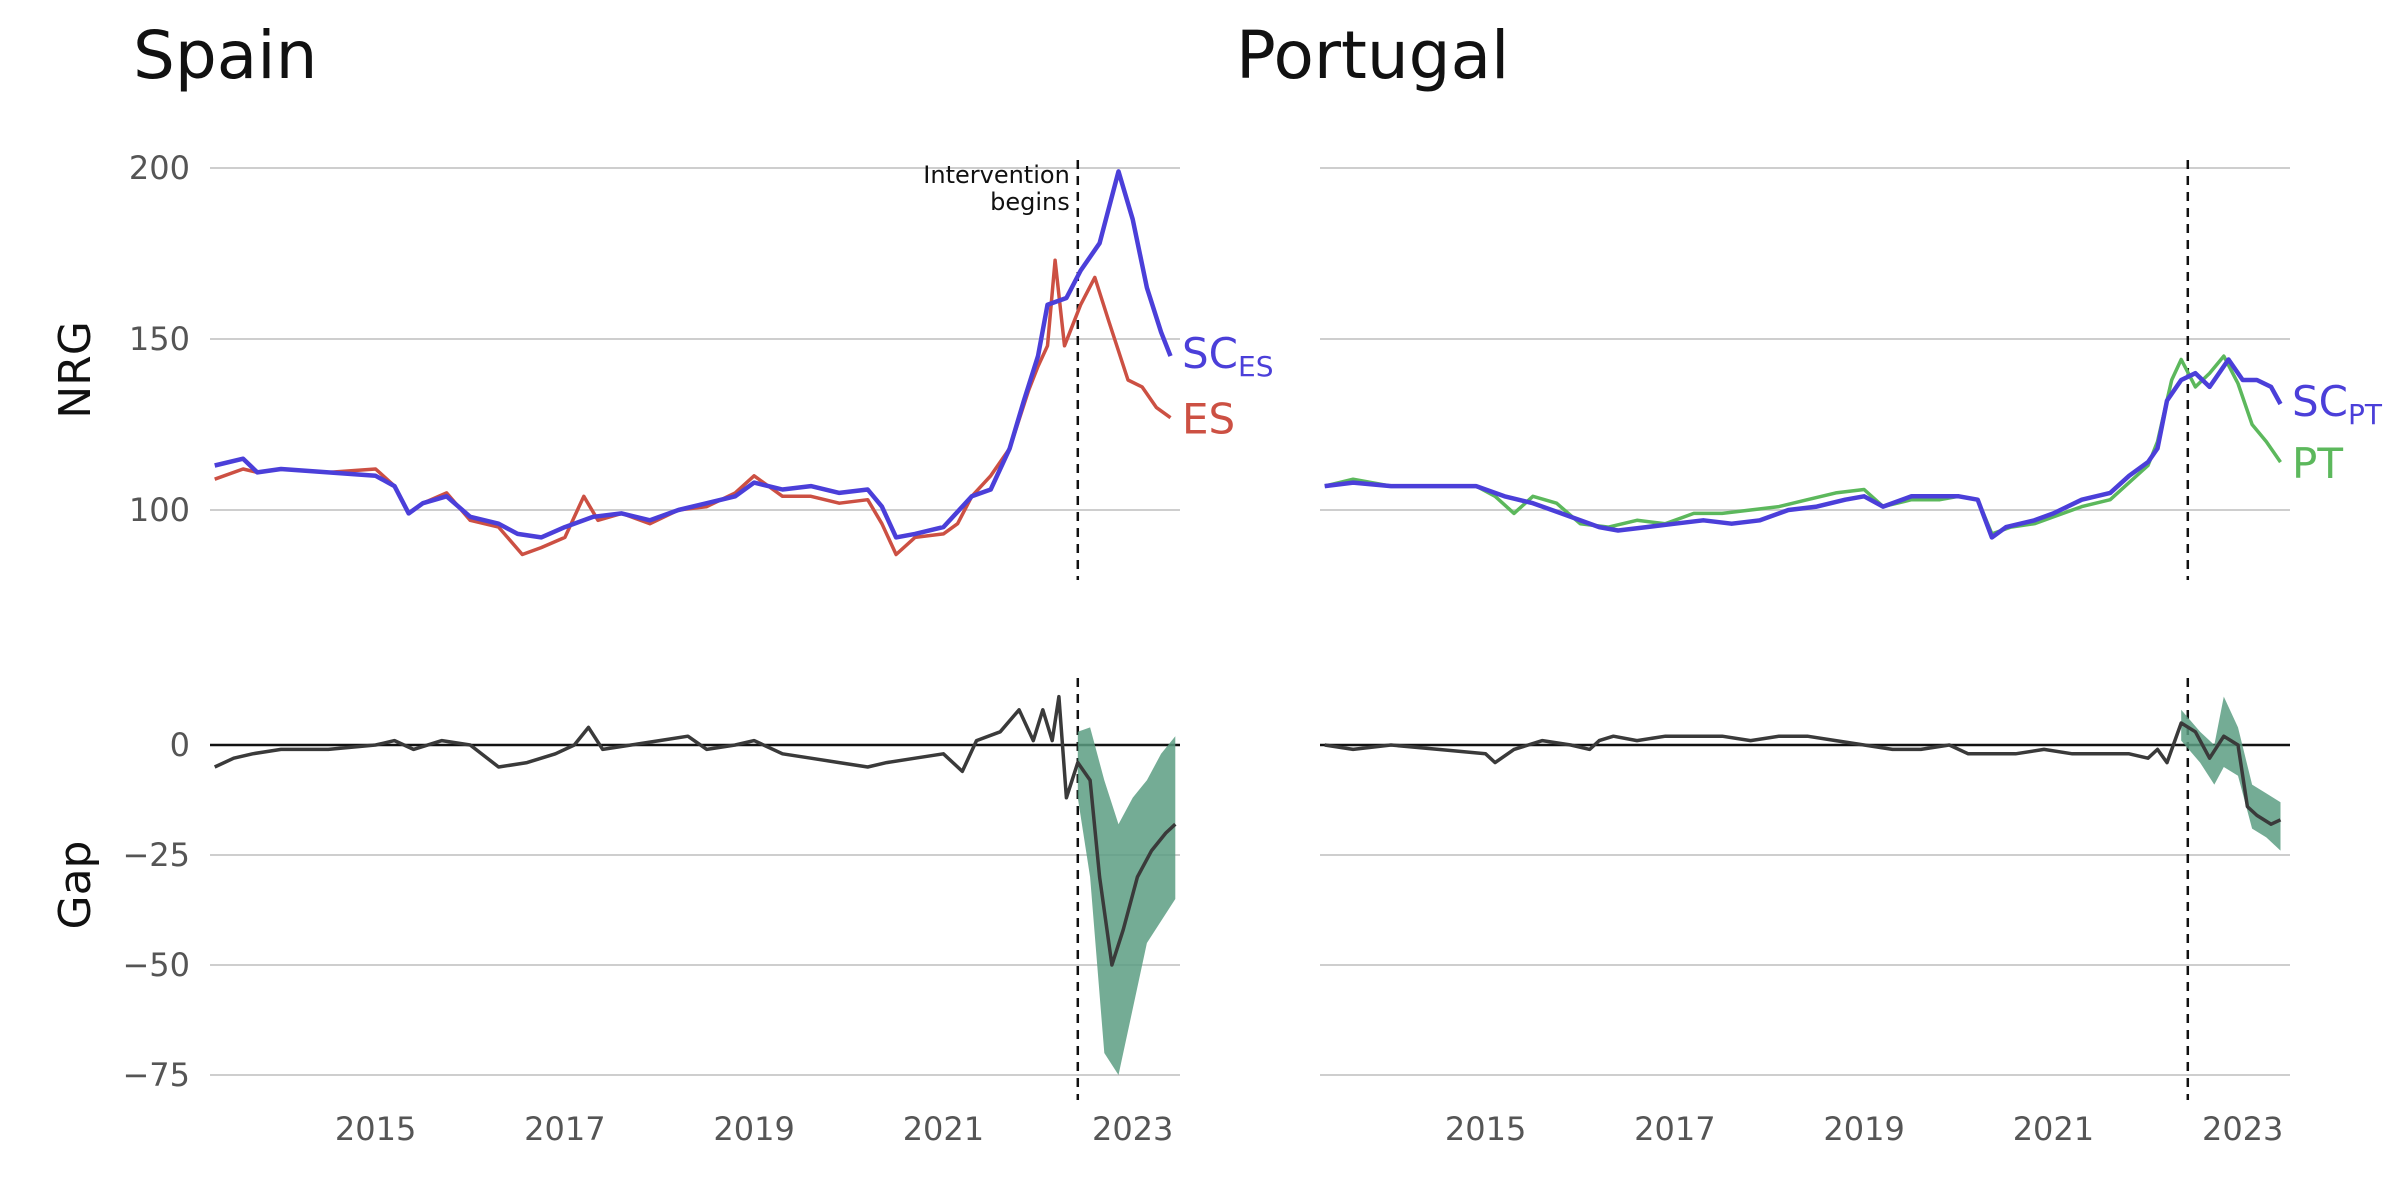 This screenshot has width=2400, height=1204. Describe the element at coordinates (1674, 1129) in the screenshot. I see `portugal-xtick-label: 2017` at that location.